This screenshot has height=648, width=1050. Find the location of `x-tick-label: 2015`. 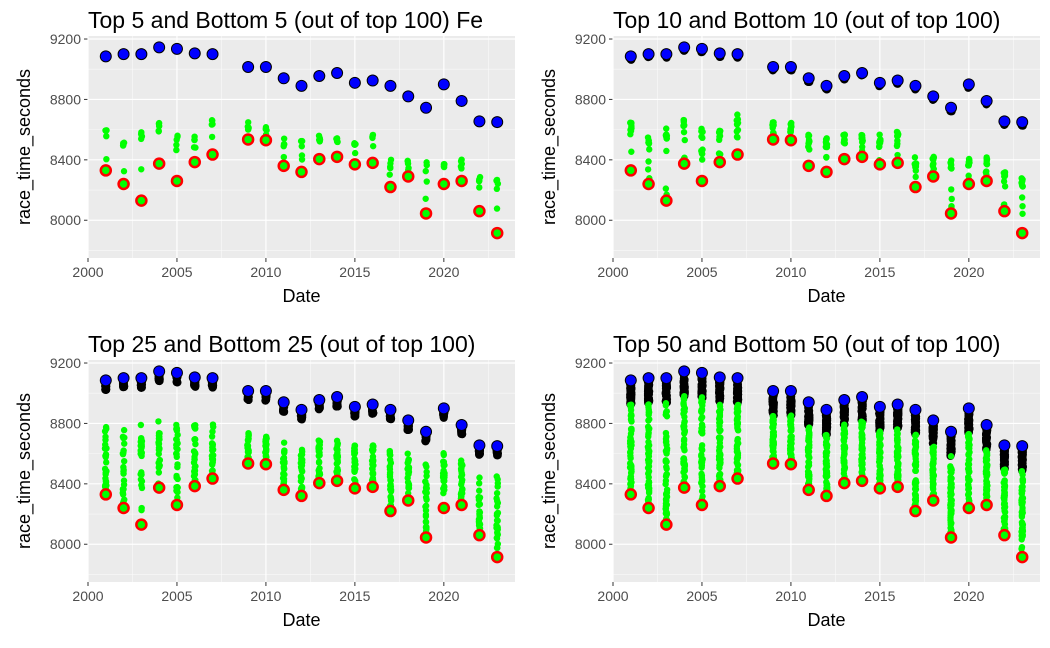

x-tick-label: 2015 is located at coordinates (879, 272).